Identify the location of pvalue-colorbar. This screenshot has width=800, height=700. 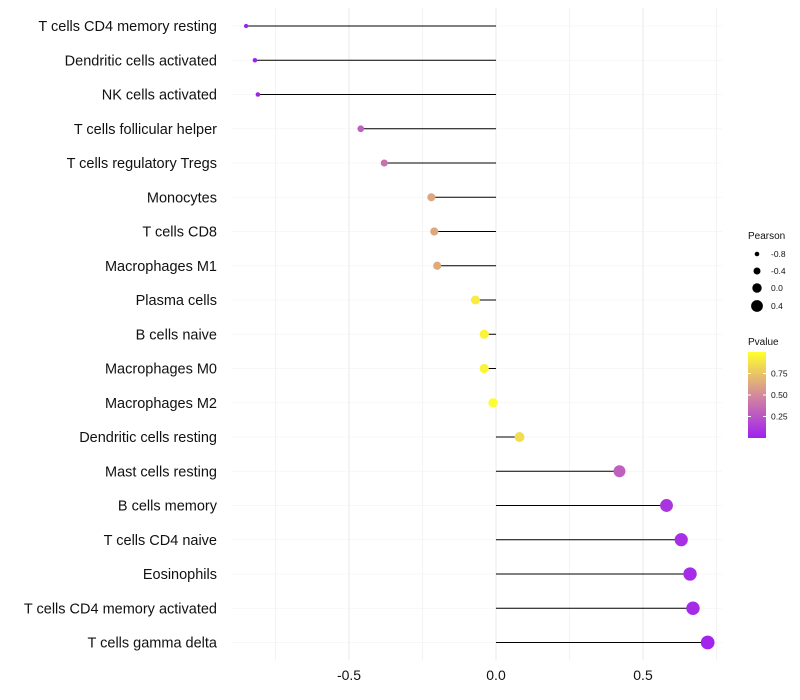
(757, 395).